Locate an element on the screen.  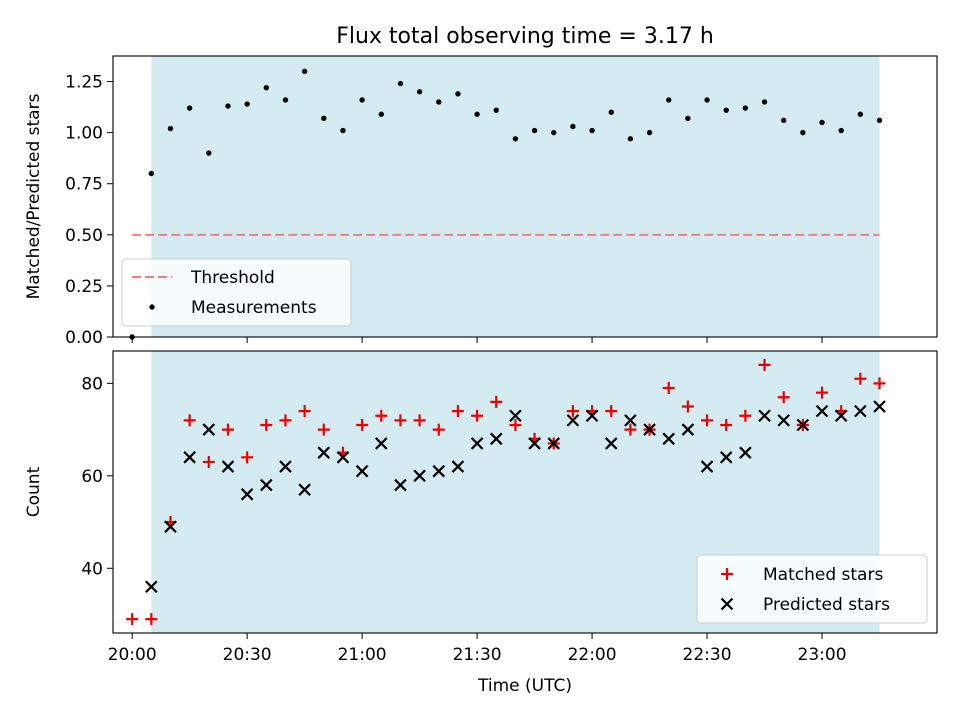
x-tick-label: 21:30 is located at coordinates (477, 655).